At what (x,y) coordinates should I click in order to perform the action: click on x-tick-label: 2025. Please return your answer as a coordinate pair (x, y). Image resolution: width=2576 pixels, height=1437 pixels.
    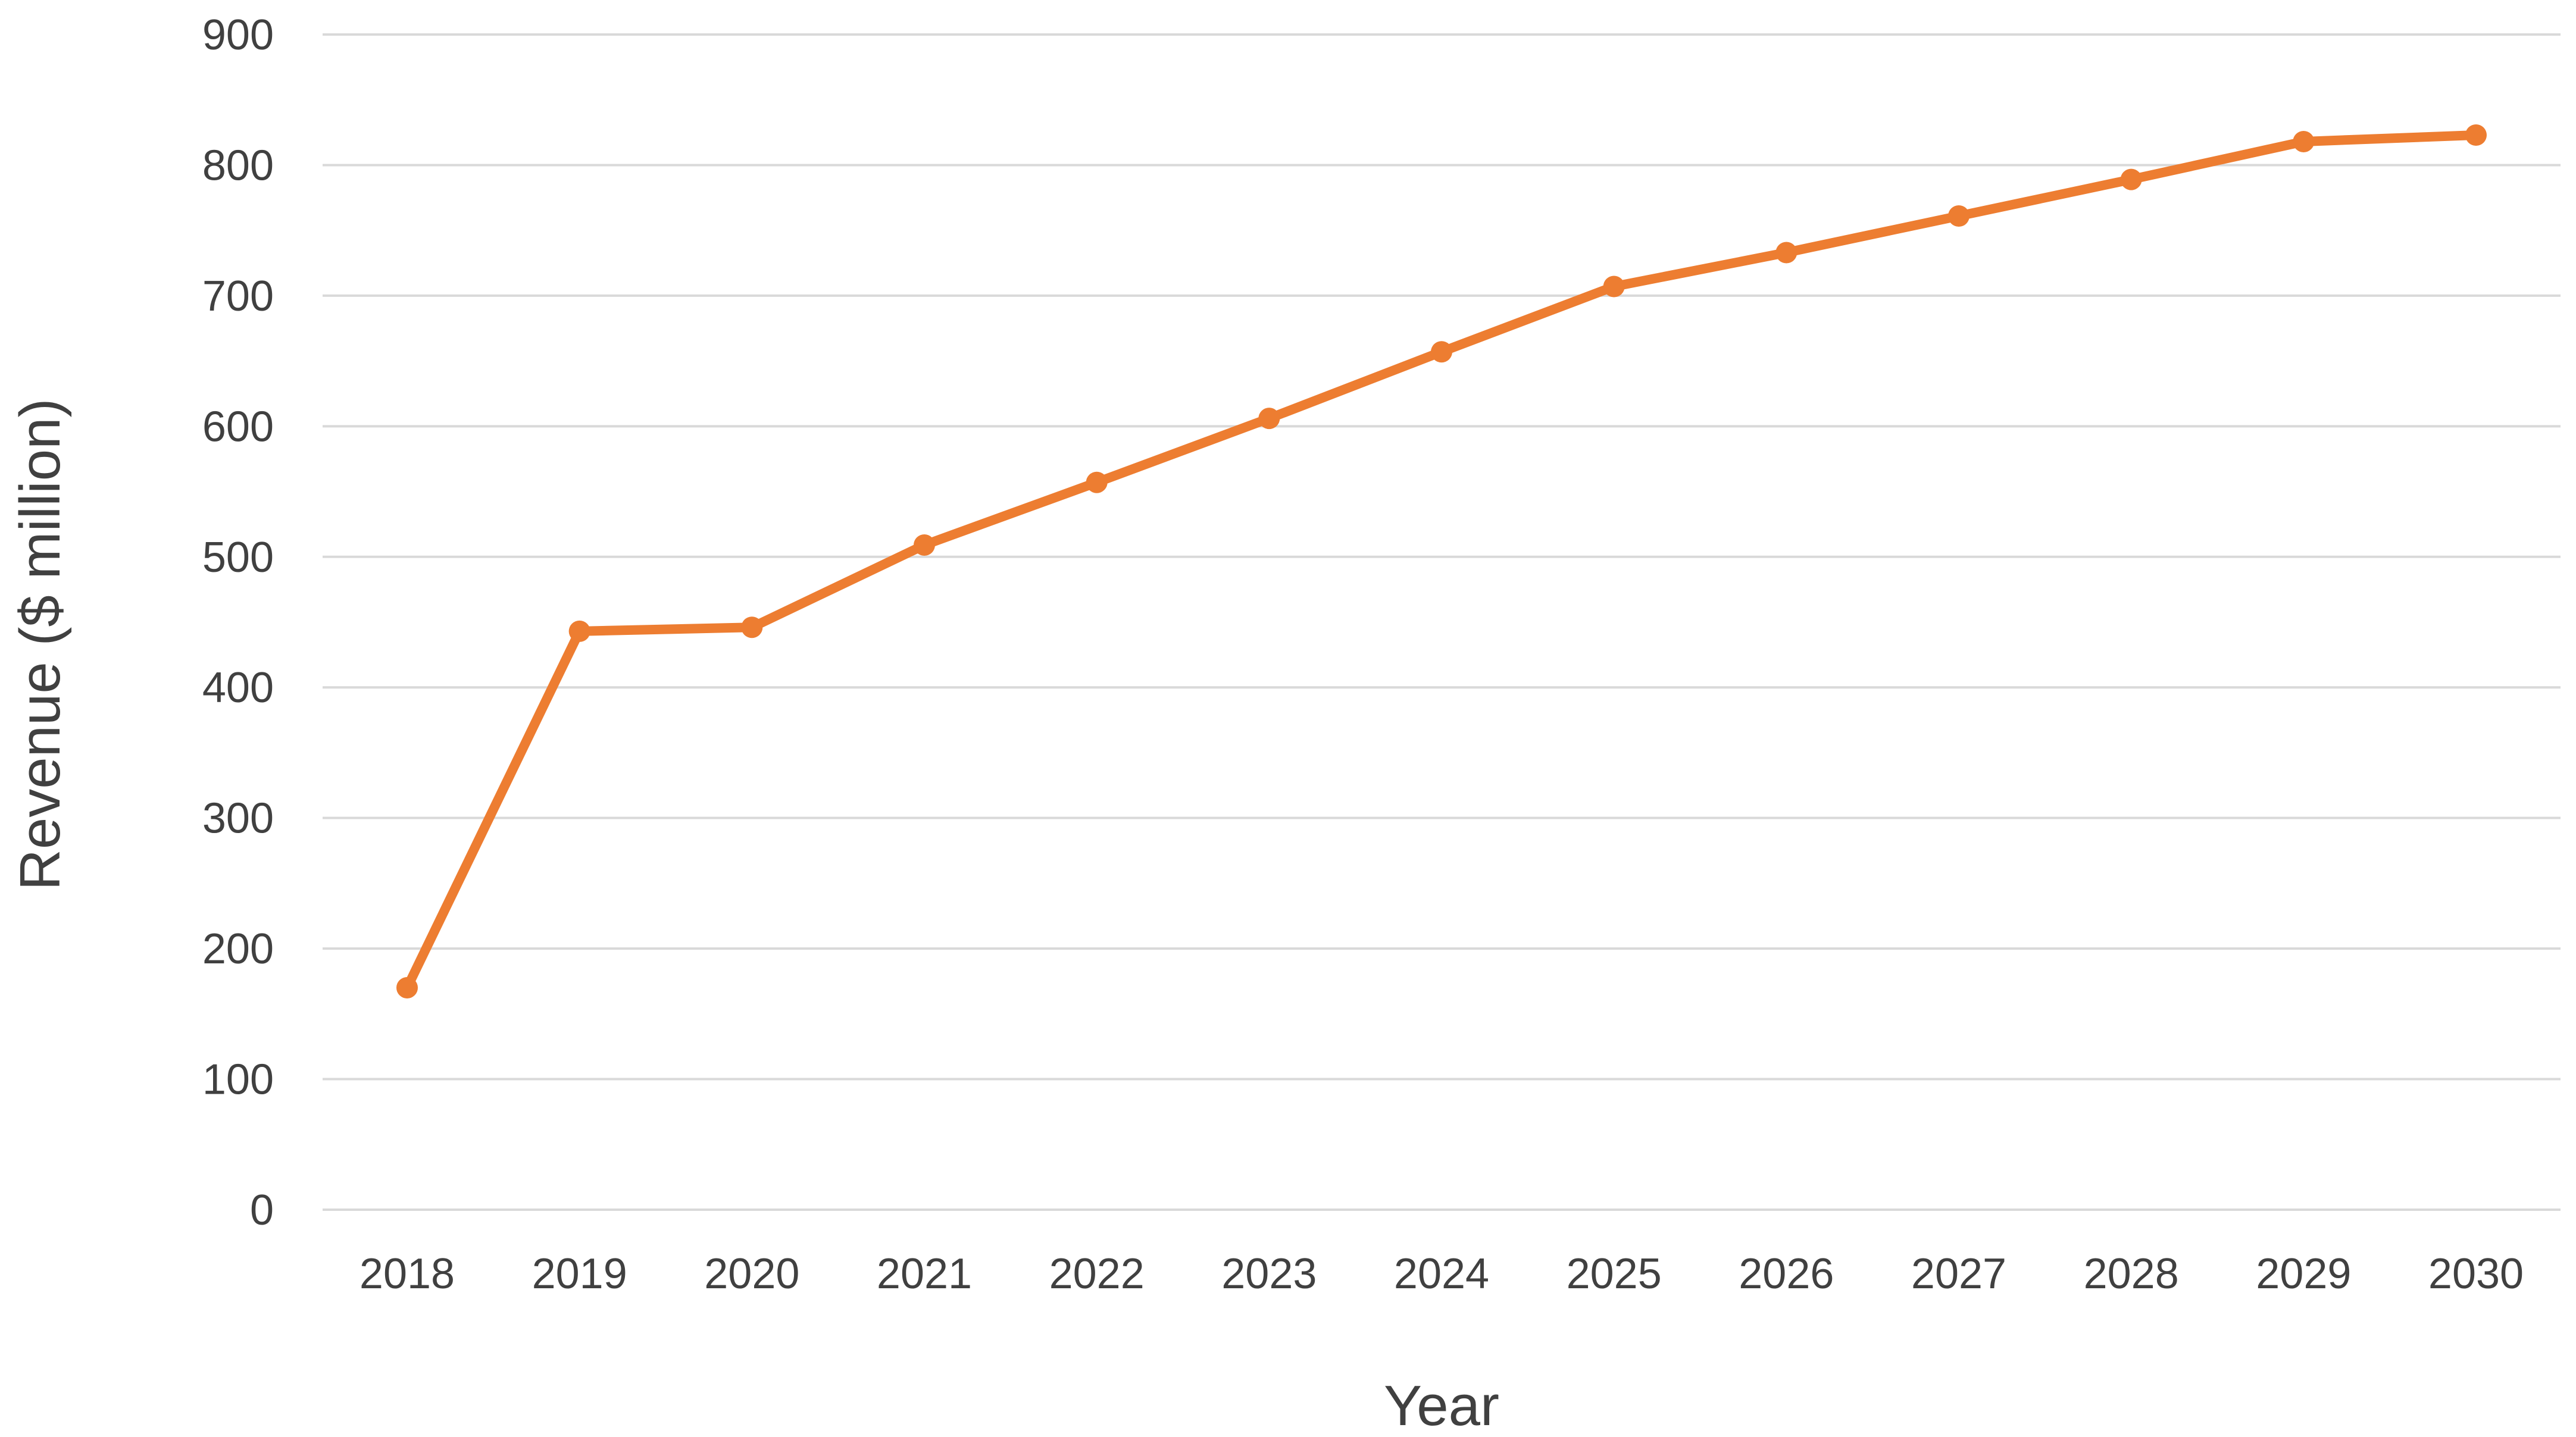
    Looking at the image, I should click on (1614, 1274).